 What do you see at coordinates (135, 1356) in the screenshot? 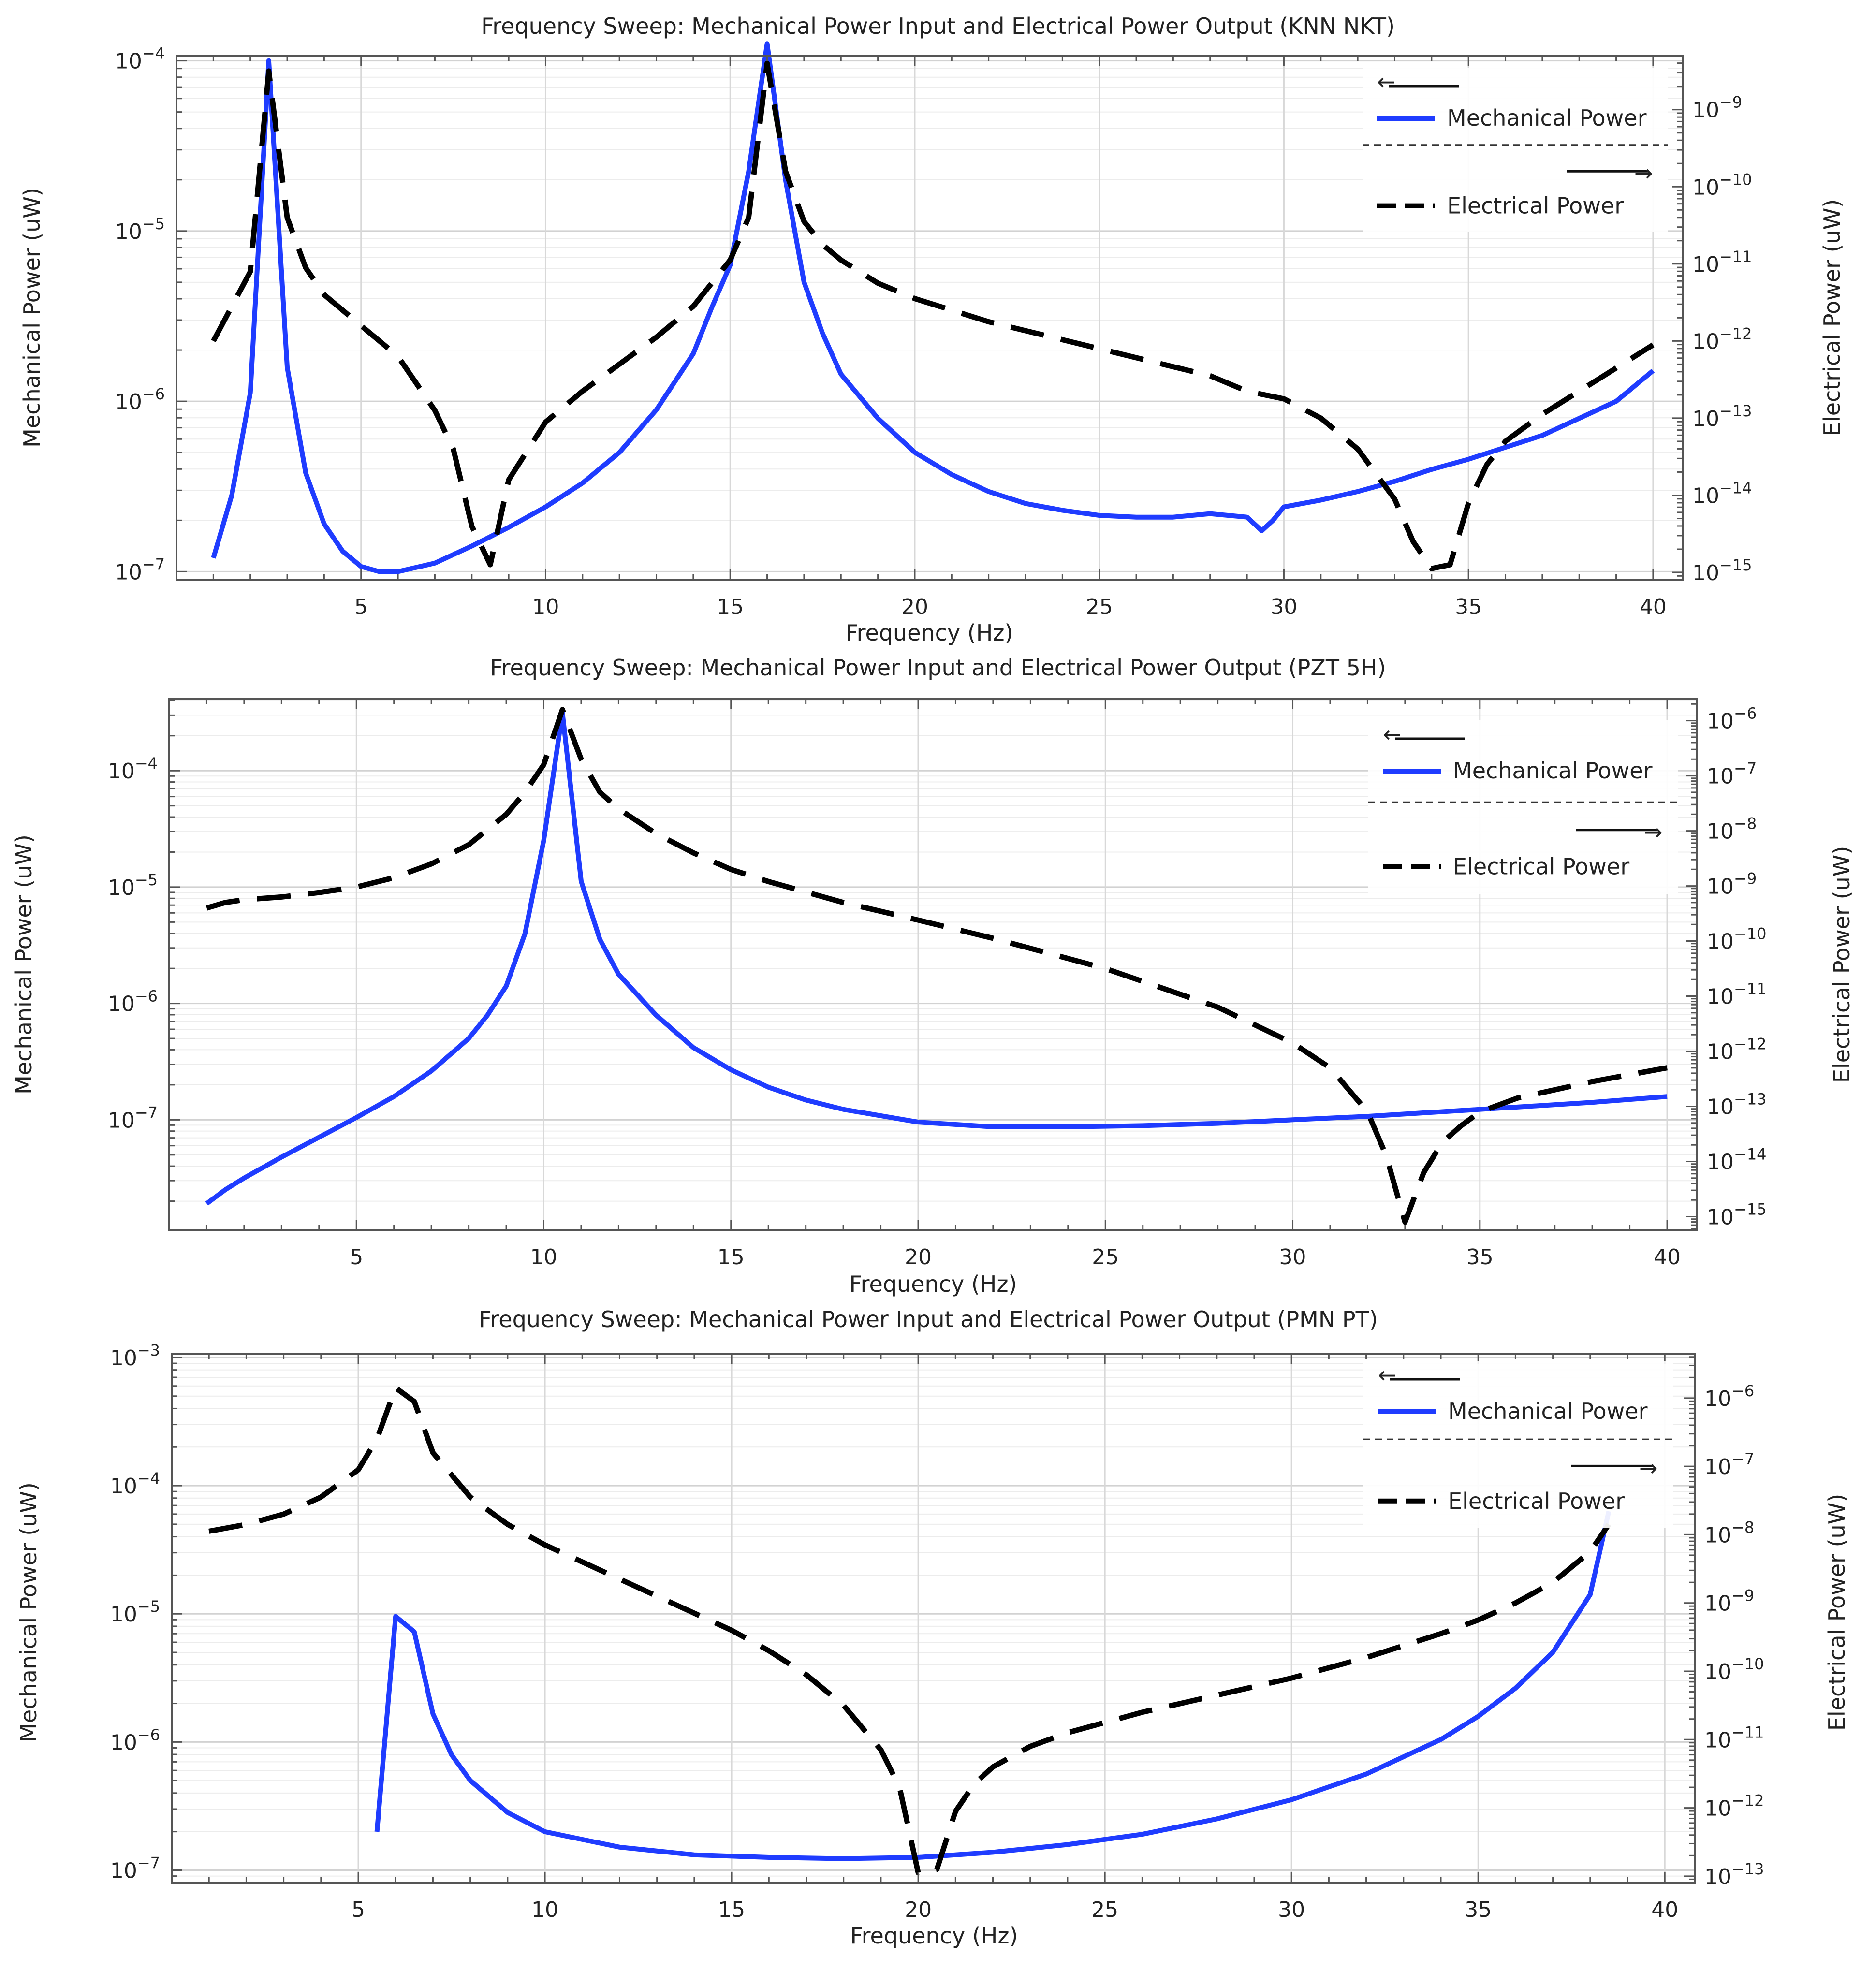
I see `left-y-tick-label: 10⁻³` at bounding box center [135, 1356].